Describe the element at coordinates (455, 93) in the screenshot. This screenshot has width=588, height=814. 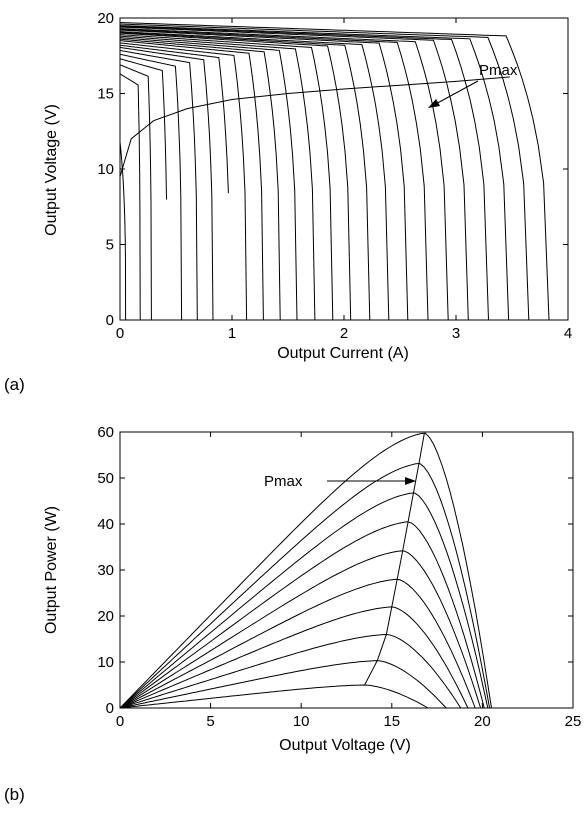
I see `pmax-arrow-line` at that location.